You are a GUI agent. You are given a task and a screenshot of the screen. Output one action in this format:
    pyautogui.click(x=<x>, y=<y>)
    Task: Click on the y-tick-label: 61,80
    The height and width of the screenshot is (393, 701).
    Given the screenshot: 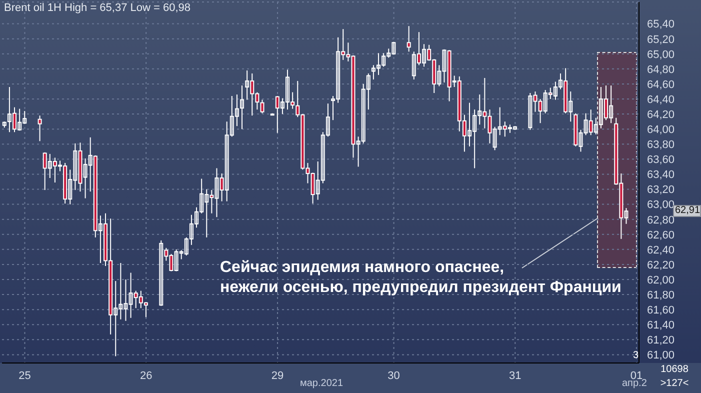 What is the action you would take?
    pyautogui.click(x=661, y=295)
    